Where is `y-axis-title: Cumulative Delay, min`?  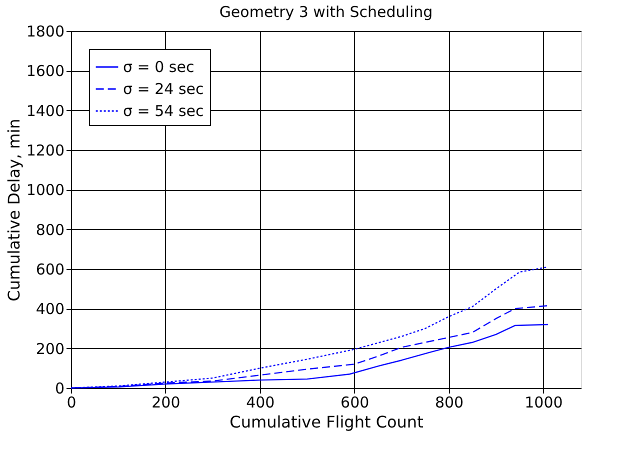
y-axis-title: Cumulative Delay, min is located at coordinates (14, 210).